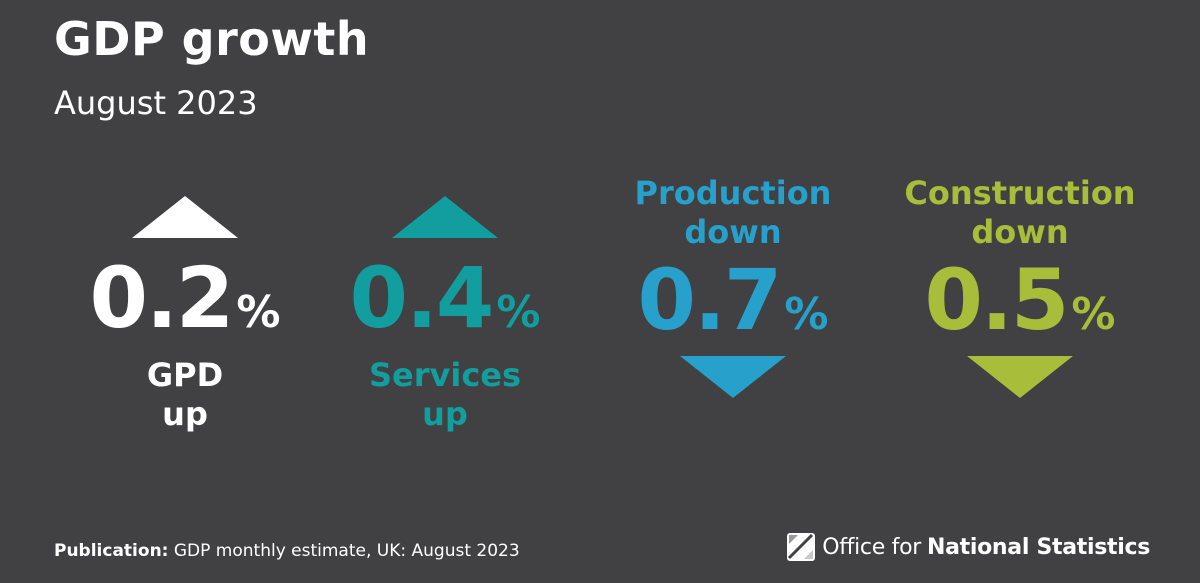  What do you see at coordinates (346, 551) in the screenshot?
I see `publication-text: GDP monthly estimate, UK: August 2023` at bounding box center [346, 551].